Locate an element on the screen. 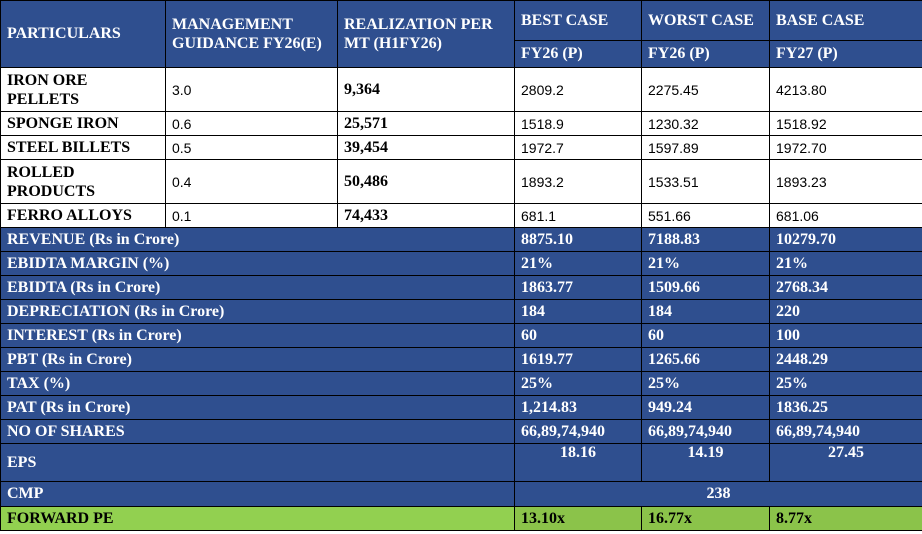  cmp-row: CMP 238 is located at coordinates (461, 494).